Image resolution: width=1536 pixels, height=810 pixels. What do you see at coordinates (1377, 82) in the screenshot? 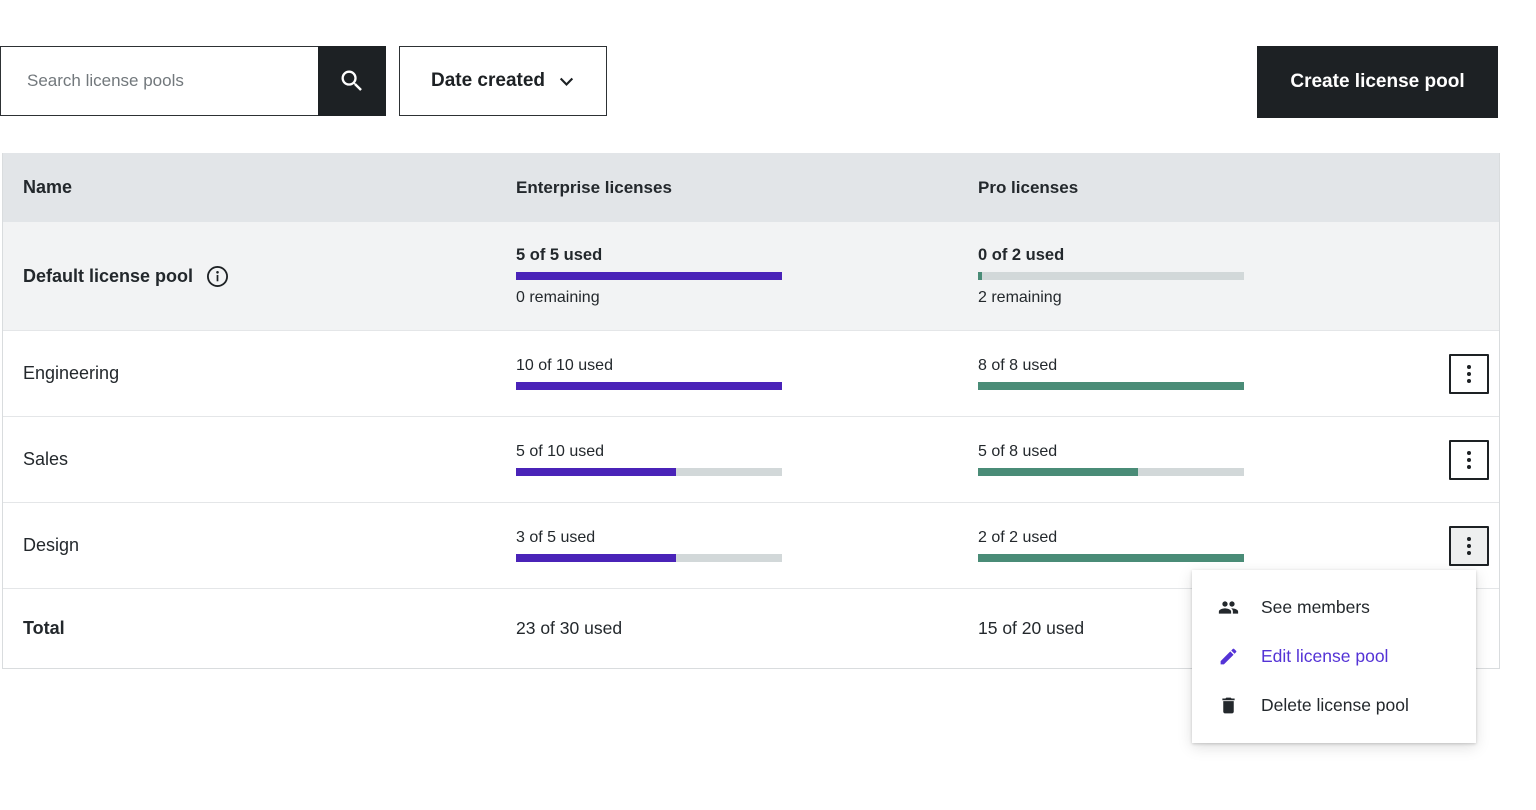
I see `create-license-pool-button: Create license pool` at bounding box center [1377, 82].